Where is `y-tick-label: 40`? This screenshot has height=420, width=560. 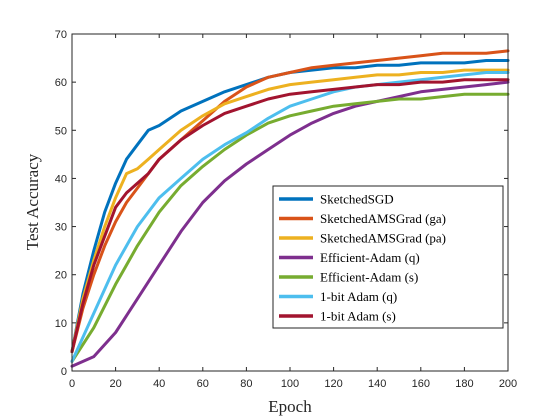 y-tick-label: 40 is located at coordinates (61, 179).